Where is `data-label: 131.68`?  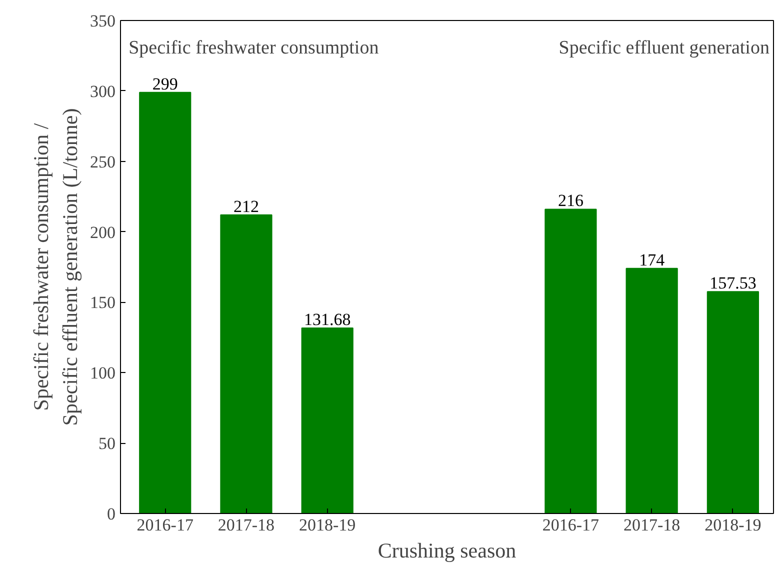
data-label: 131.68 is located at coordinates (327, 320).